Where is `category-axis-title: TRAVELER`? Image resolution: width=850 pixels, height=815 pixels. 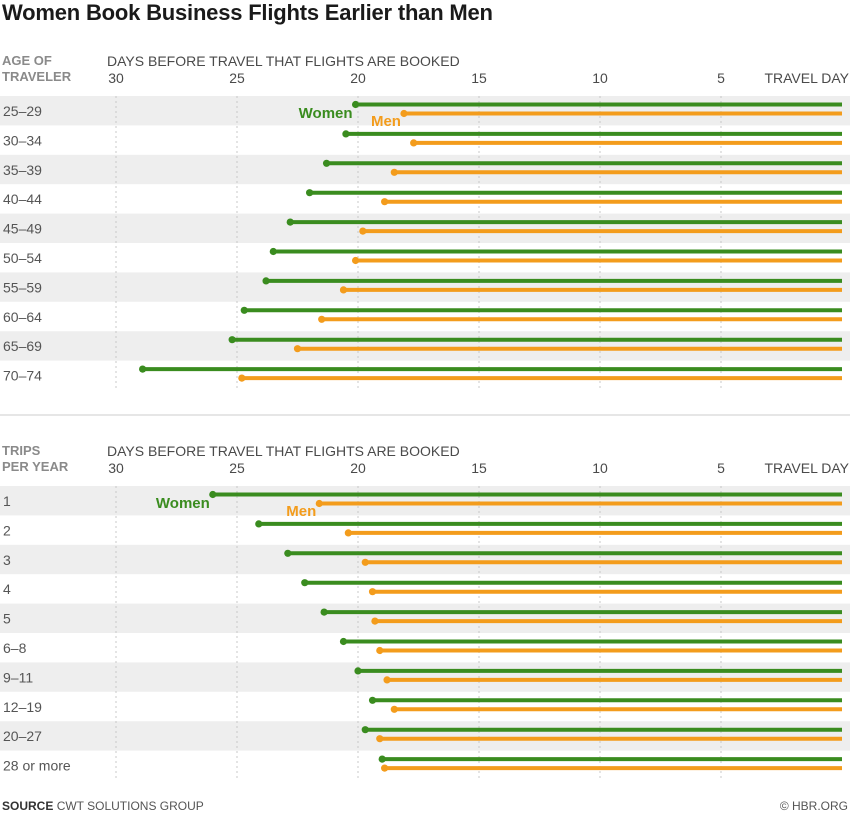 category-axis-title: TRAVELER is located at coordinates (37, 76).